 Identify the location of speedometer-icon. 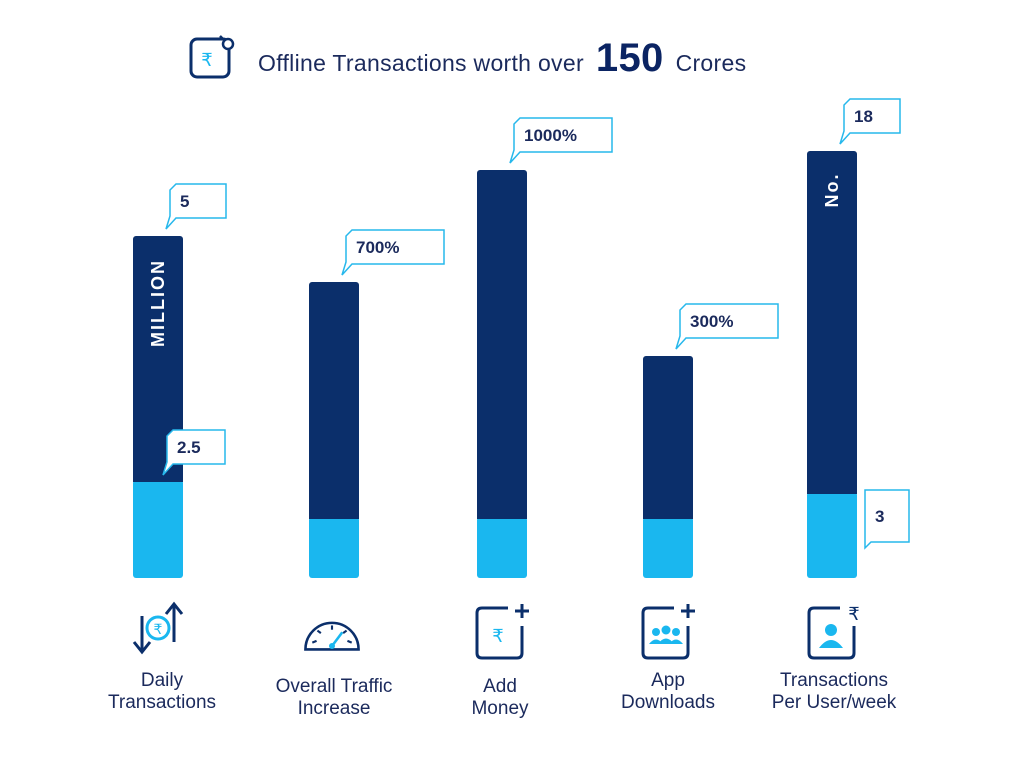
(332, 636).